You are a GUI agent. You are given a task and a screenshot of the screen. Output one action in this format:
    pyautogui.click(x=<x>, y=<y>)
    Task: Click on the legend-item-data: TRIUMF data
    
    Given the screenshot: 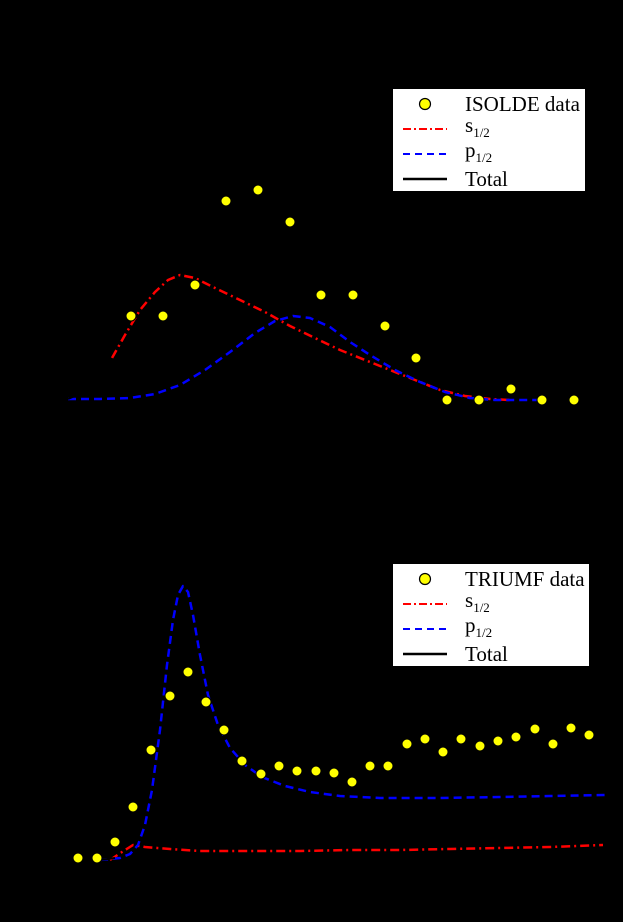 What is the action you would take?
    pyautogui.click(x=491, y=579)
    